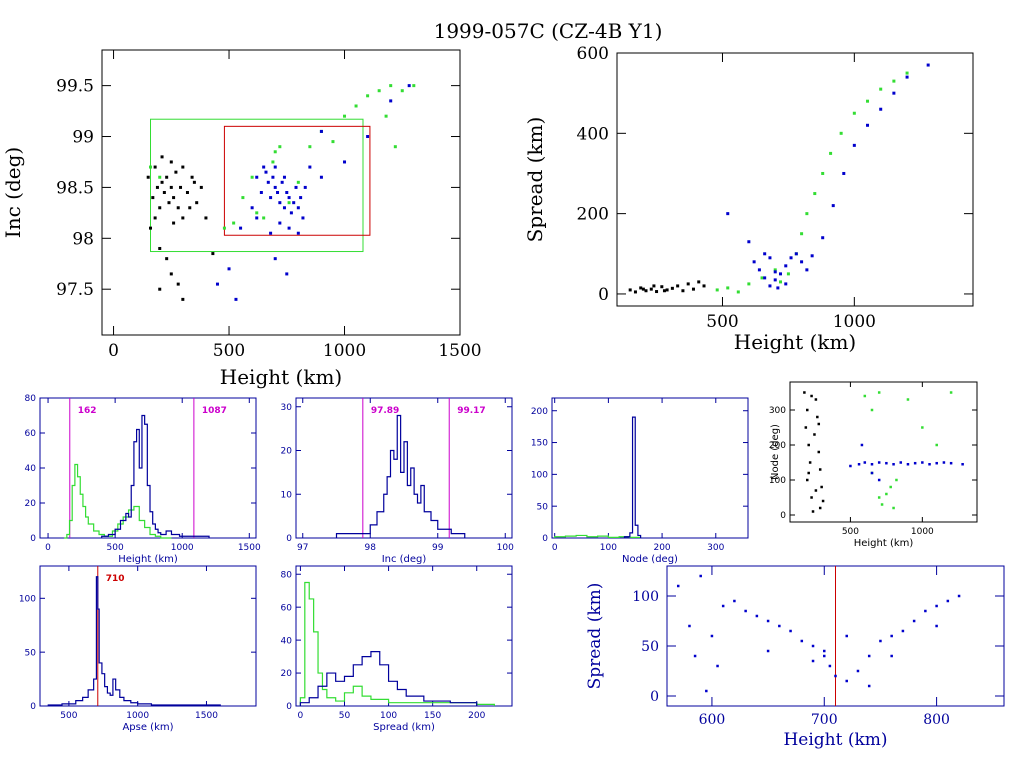  What do you see at coordinates (287, 575) in the screenshot?
I see `y-tick-label: 80` at bounding box center [287, 575].